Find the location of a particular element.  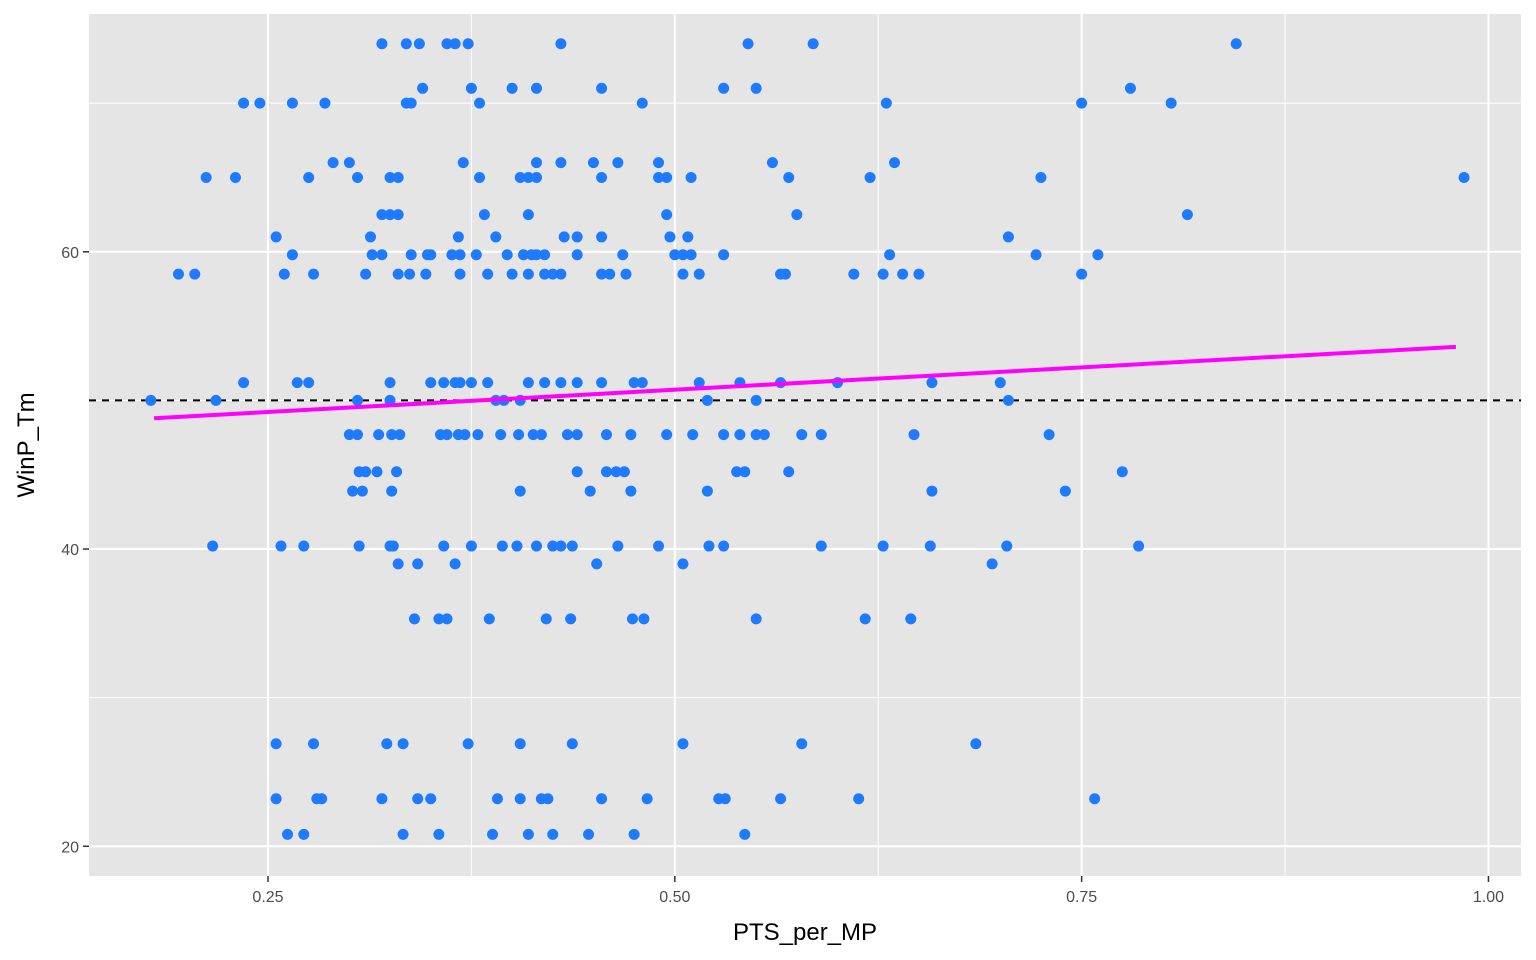

x-tick-label: 0.75 is located at coordinates (1081, 897).